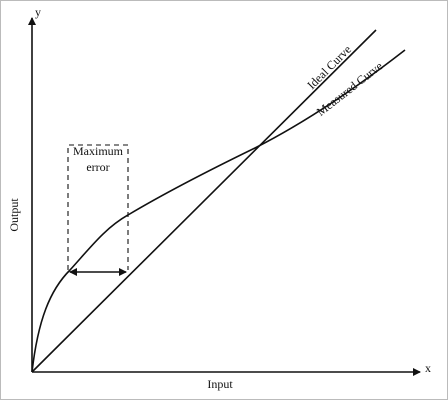 The height and width of the screenshot is (400, 448). What do you see at coordinates (98, 207) in the screenshot?
I see `error-box` at bounding box center [98, 207].